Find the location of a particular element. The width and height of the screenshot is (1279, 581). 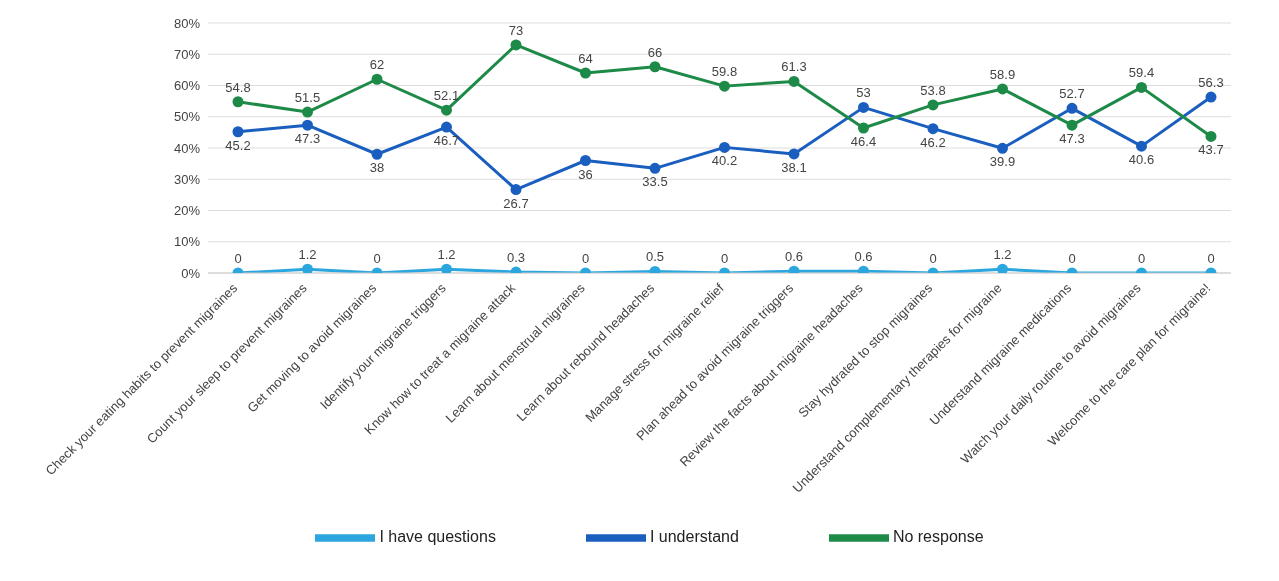

legend-label: No response is located at coordinates (938, 537).